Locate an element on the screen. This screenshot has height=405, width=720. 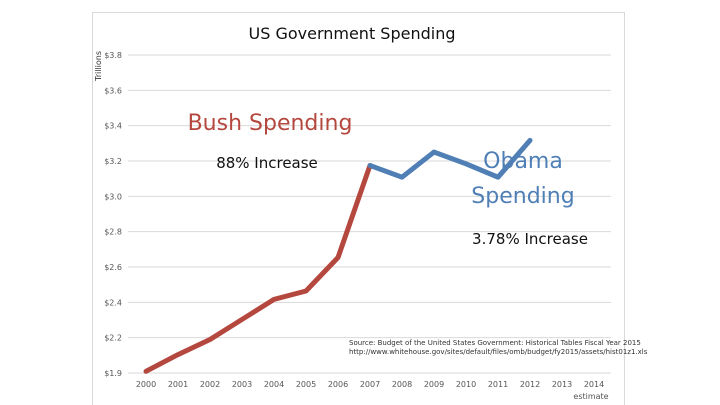
x-tick-label: 2008 is located at coordinates (402, 384).